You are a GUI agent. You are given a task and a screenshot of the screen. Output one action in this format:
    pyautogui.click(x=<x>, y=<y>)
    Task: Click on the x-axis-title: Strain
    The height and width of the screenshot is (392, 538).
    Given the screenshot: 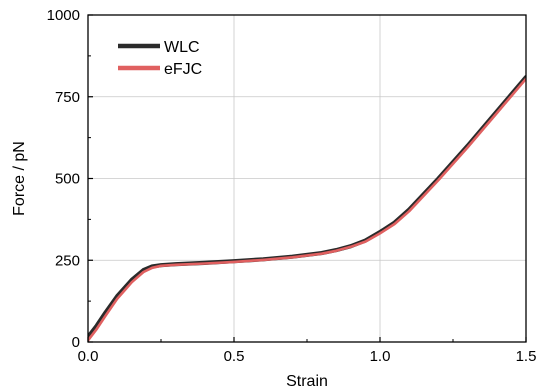 What is the action you would take?
    pyautogui.click(x=307, y=381)
    